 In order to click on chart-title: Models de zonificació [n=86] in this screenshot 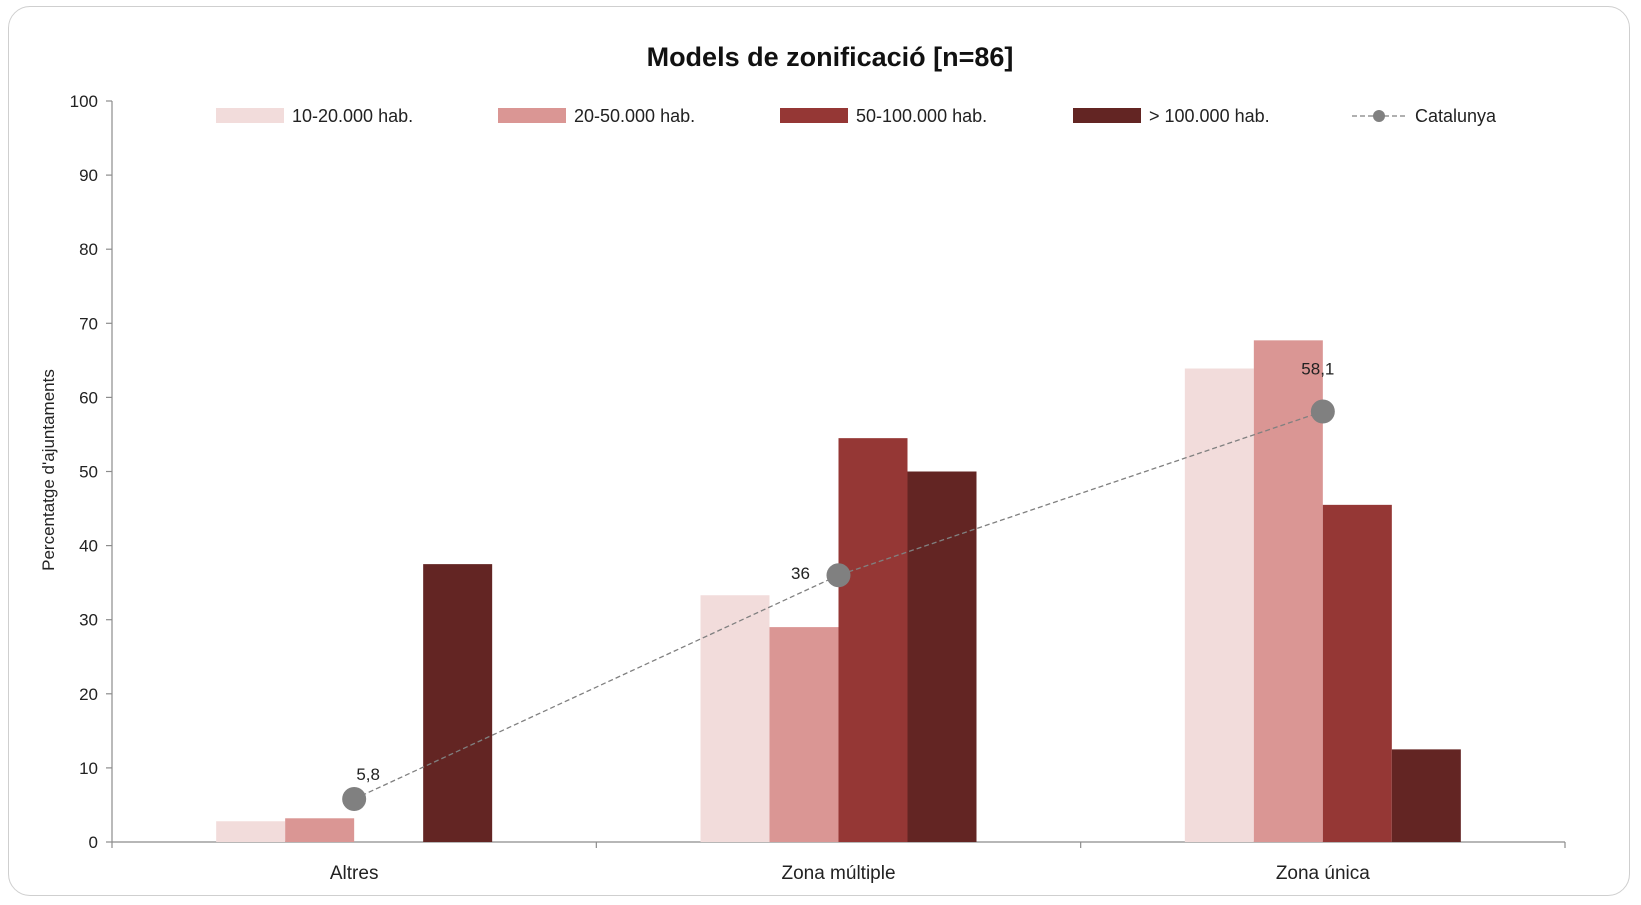, I will do `click(830, 57)`.